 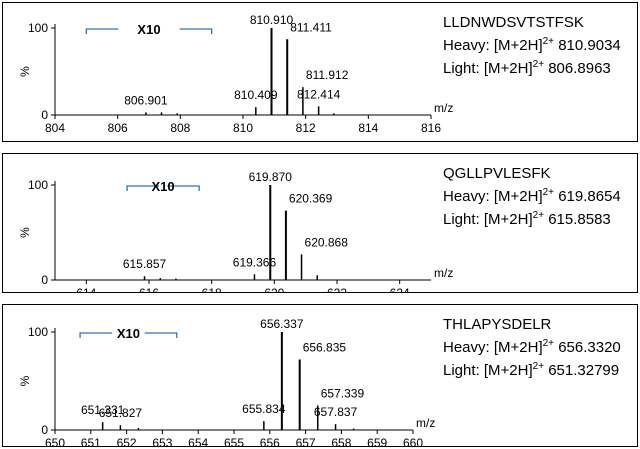 I want to click on x-tick-label: 659, so click(x=377, y=441).